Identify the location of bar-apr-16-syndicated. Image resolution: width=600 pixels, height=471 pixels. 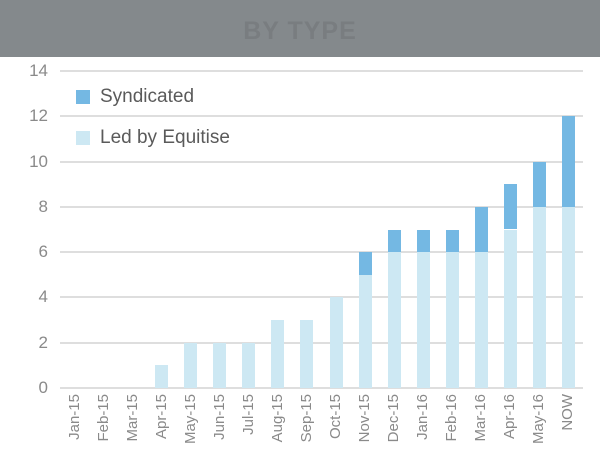
(510, 207).